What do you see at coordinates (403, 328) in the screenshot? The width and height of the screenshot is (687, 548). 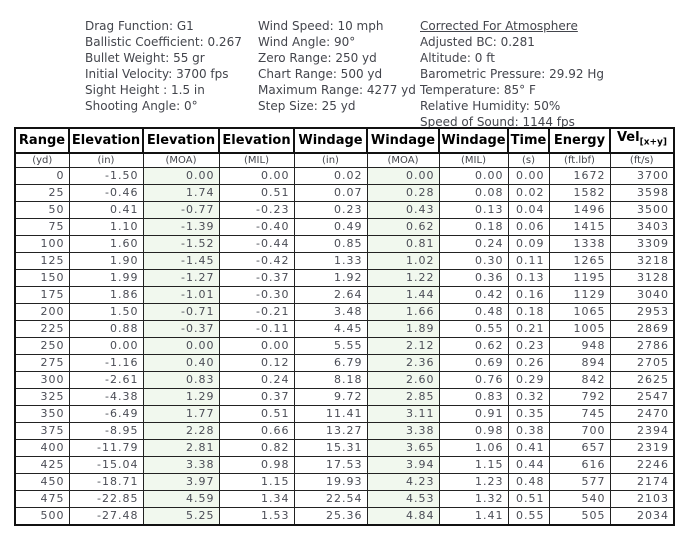 I see `table-cell: 1.89` at bounding box center [403, 328].